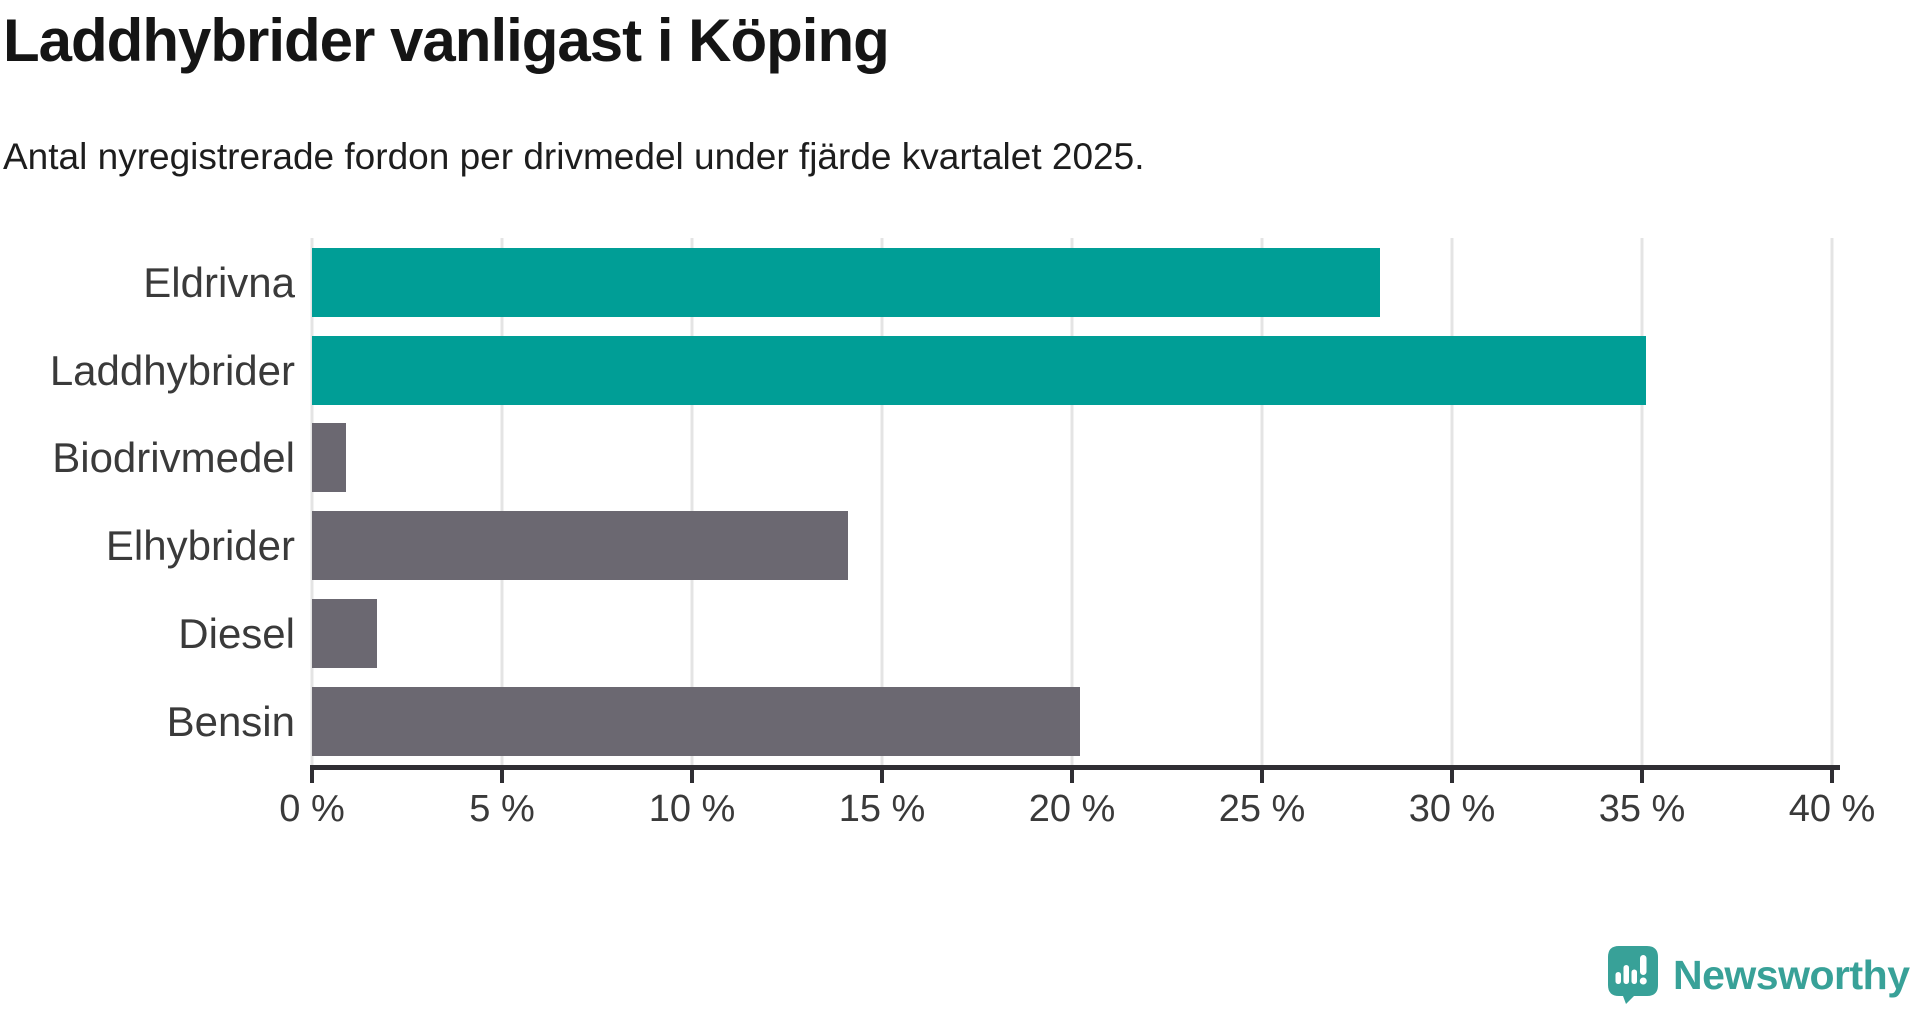 The height and width of the screenshot is (1010, 1920). Describe the element at coordinates (219, 282) in the screenshot. I see `category-label: Eldrivna` at that location.